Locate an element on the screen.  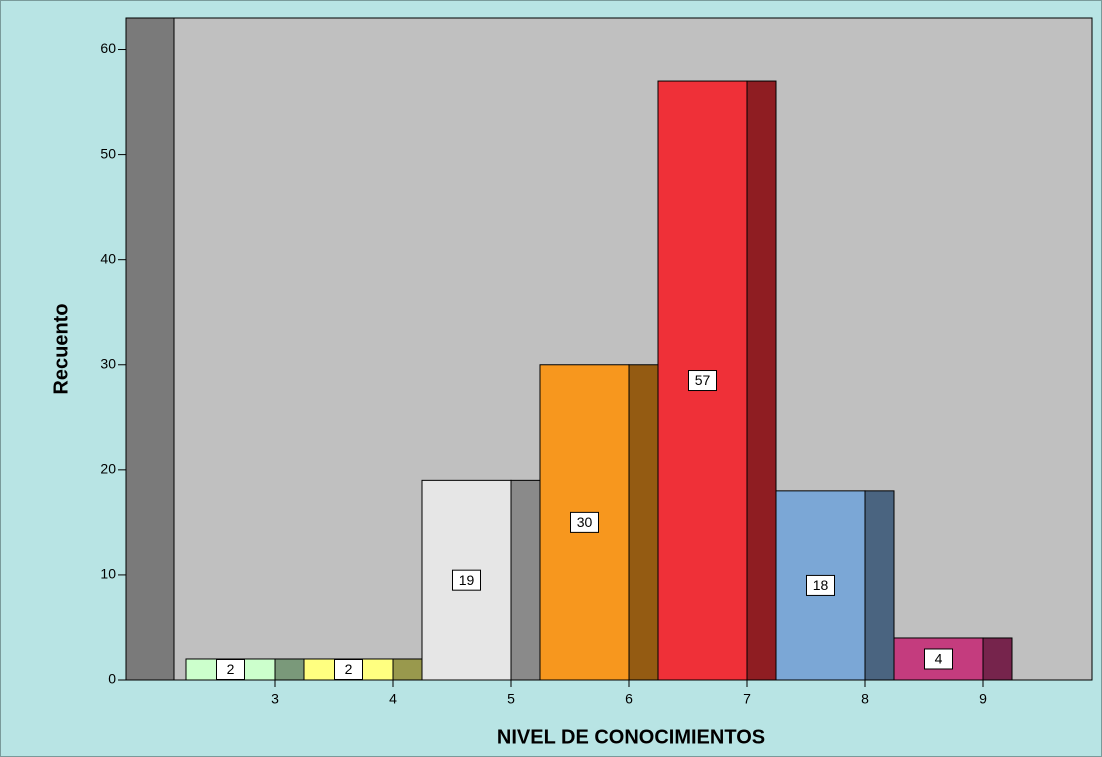
y-axis-title: Recuento is located at coordinates (61, 348).